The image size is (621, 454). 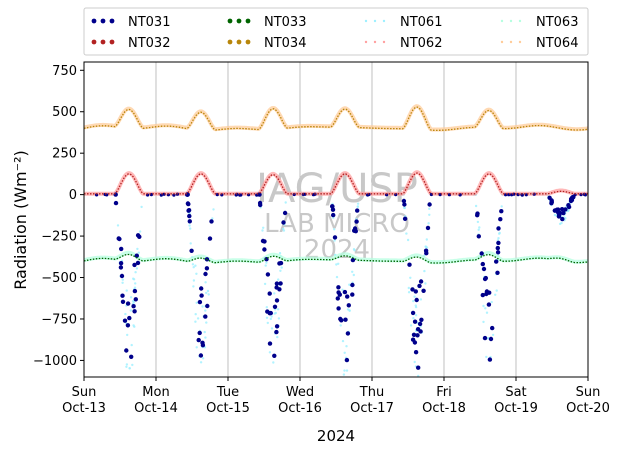 I want to click on legend-item-nt064: NT064, so click(x=539, y=43).